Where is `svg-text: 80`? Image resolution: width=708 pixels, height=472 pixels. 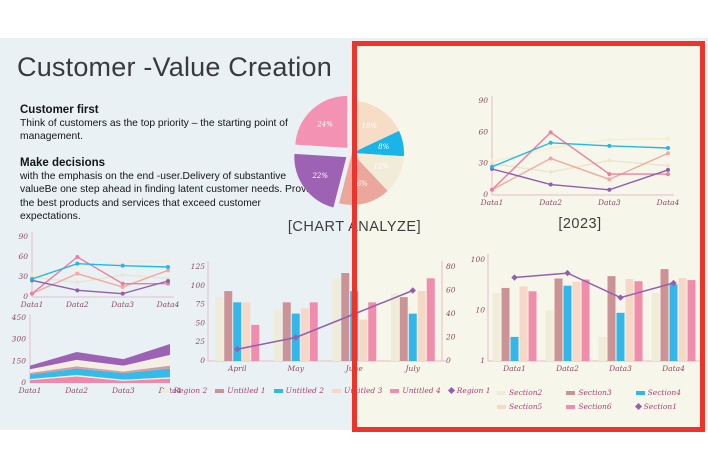 svg-text: 80 is located at coordinates (451, 266).